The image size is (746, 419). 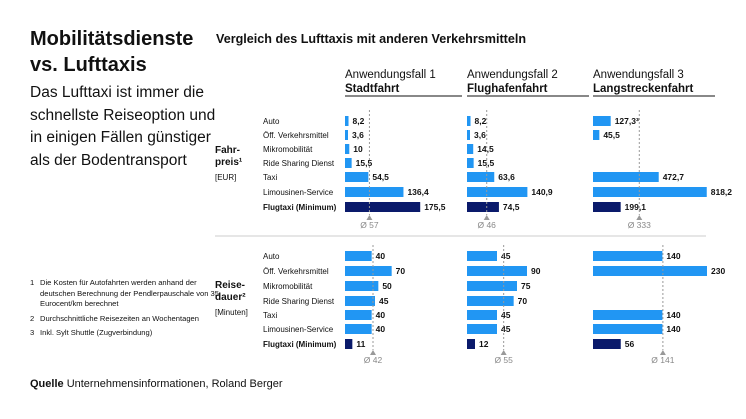 What do you see at coordinates (96, 333) in the screenshot?
I see `footnote-text: Inkl. Sylt Shuttle (Zugverbindung)` at bounding box center [96, 333].